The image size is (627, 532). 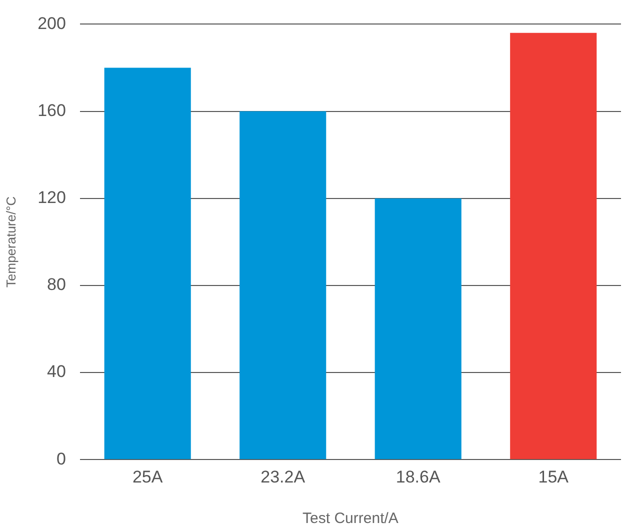 I want to click on y-tick-label: 200, so click(x=52, y=23).